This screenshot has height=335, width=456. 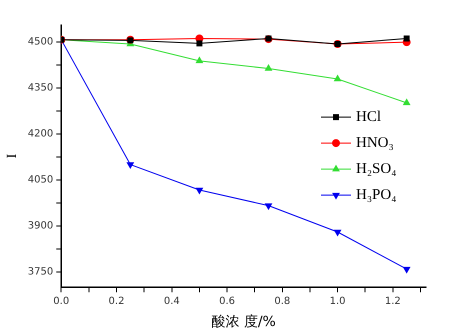 What do you see at coordinates (227, 301) in the screenshot?
I see `x-tick-label: 0.6` at bounding box center [227, 301].